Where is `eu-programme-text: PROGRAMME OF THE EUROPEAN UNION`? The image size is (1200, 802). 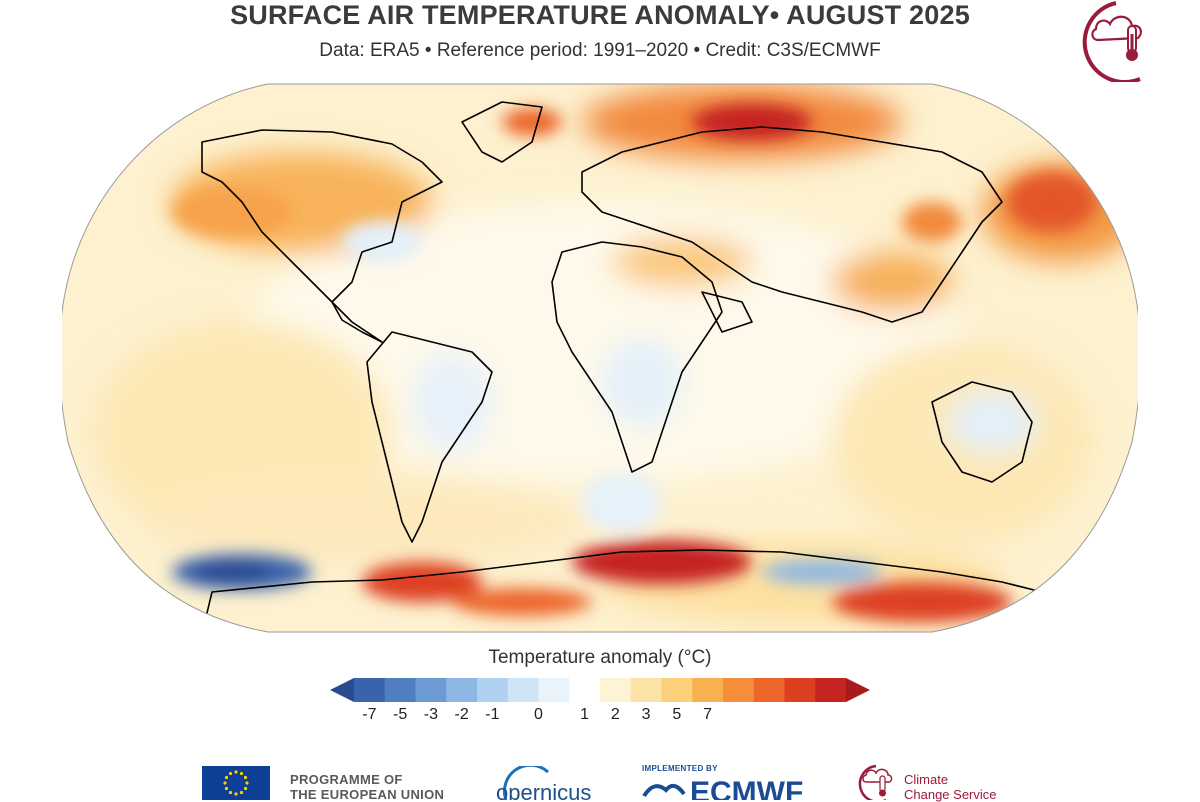
eu-programme-text: PROGRAMME OF THE EUROPEAN UNION is located at coordinates (367, 787).